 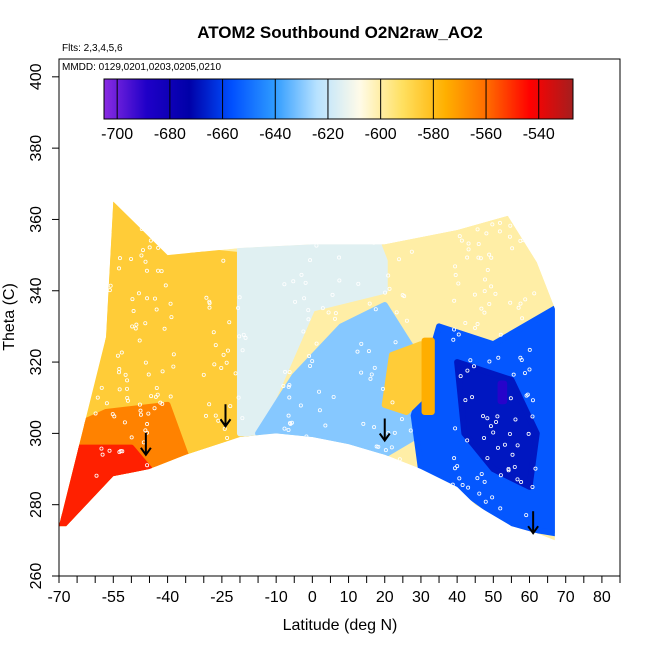 What do you see at coordinates (141, 67) in the screenshot?
I see `dates-subtitle: MMDD: 0129,0201,0203,0205,0210` at bounding box center [141, 67].